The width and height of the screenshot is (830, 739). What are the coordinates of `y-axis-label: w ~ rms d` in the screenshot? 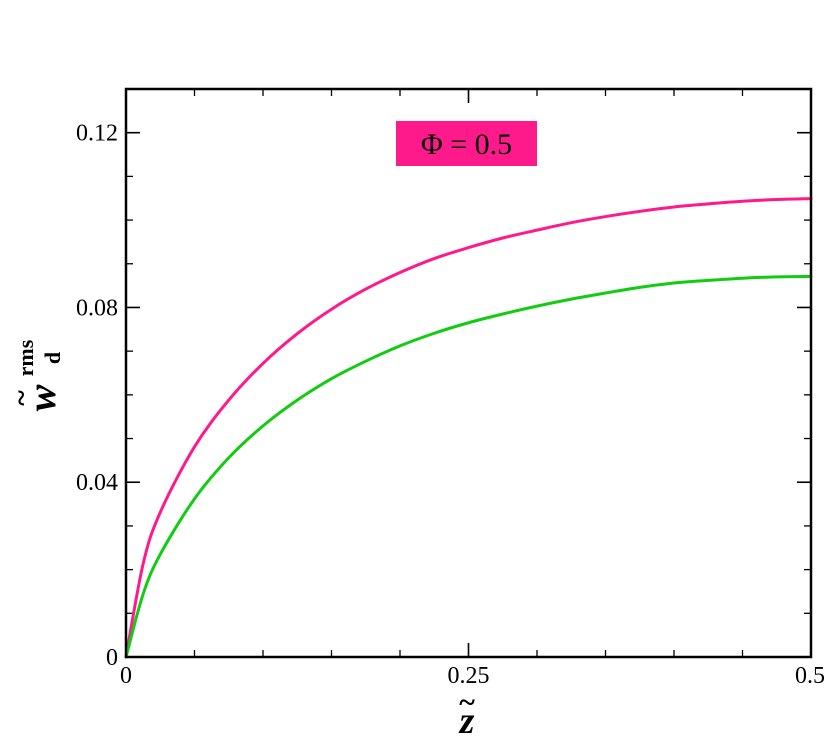 It's located at (35, 375).